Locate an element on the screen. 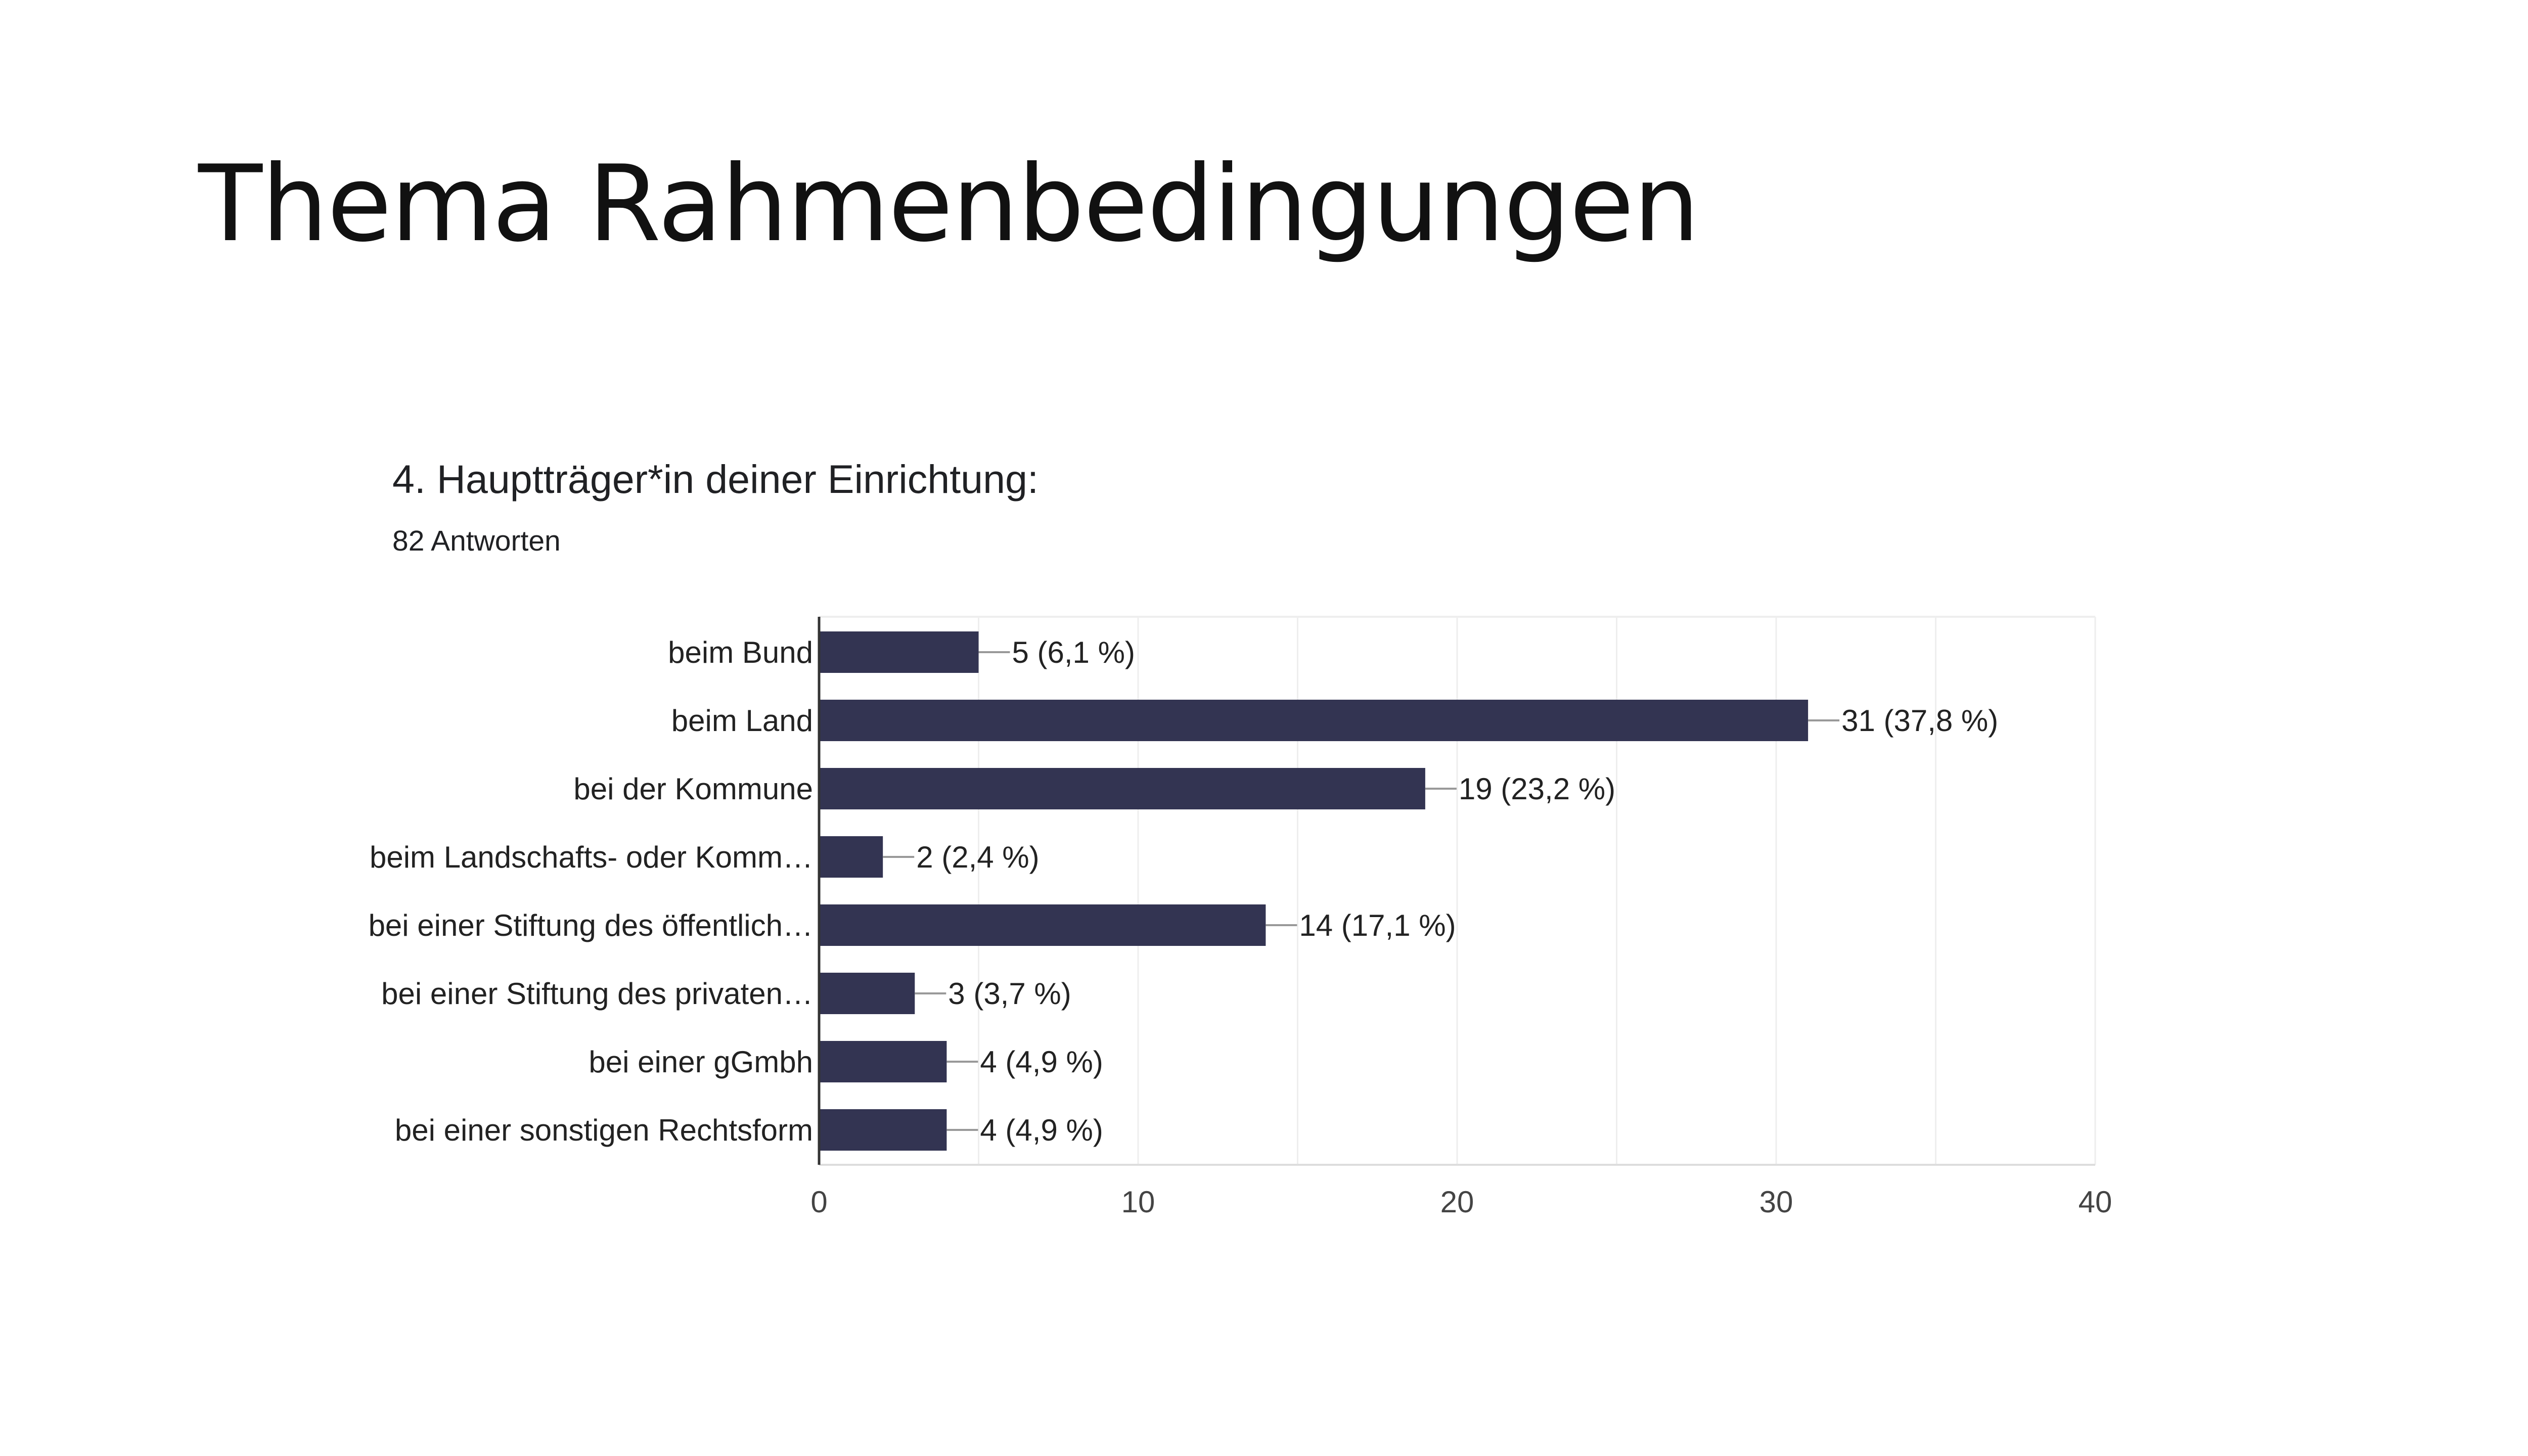 This screenshot has width=2528, height=1456. data-label: 3 (3,7 %) is located at coordinates (1010, 994).